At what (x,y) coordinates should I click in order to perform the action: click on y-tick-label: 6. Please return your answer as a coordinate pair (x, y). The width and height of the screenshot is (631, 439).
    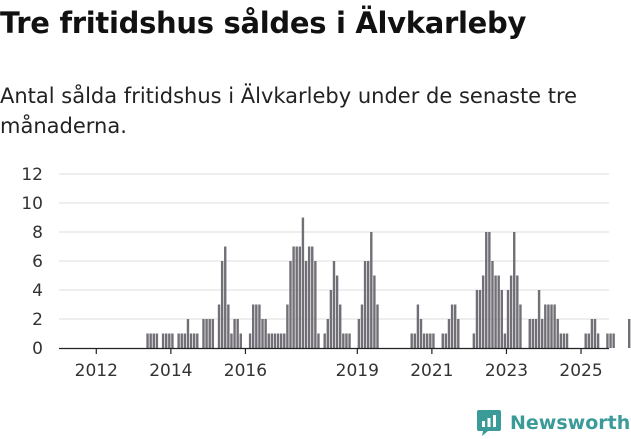
    Looking at the image, I should click on (37, 262).